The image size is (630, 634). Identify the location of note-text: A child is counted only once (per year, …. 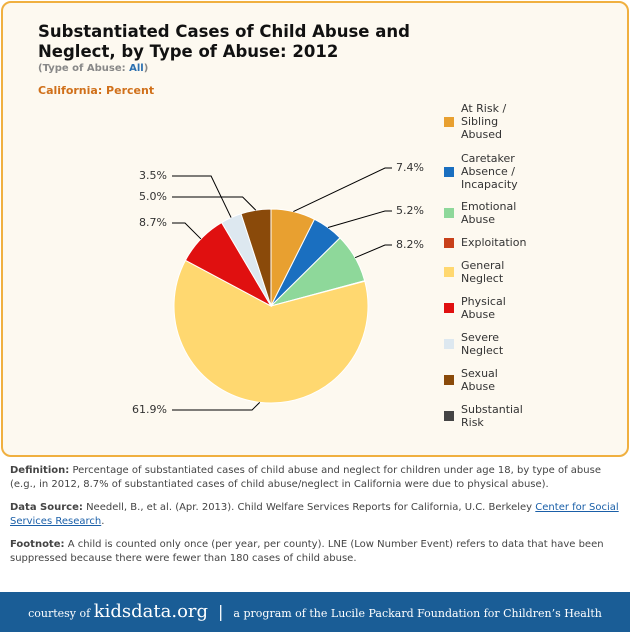
(307, 551).